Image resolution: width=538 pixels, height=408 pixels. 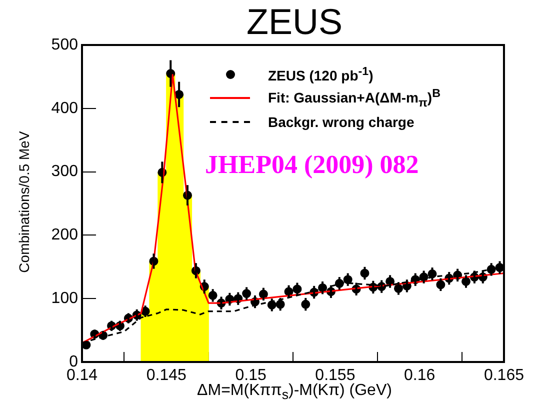 What do you see at coordinates (64, 235) in the screenshot?
I see `y-tick-label: 200` at bounding box center [64, 235].